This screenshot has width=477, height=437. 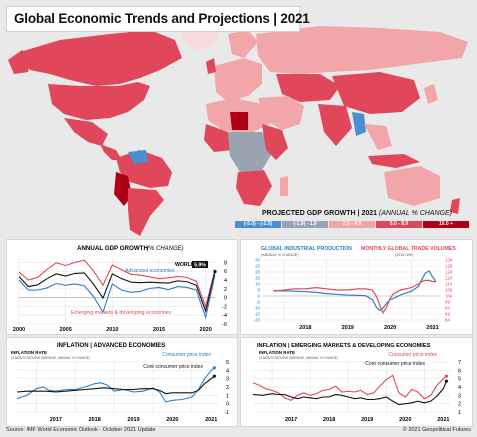 I want to click on region-central-africa, so click(x=251, y=152).